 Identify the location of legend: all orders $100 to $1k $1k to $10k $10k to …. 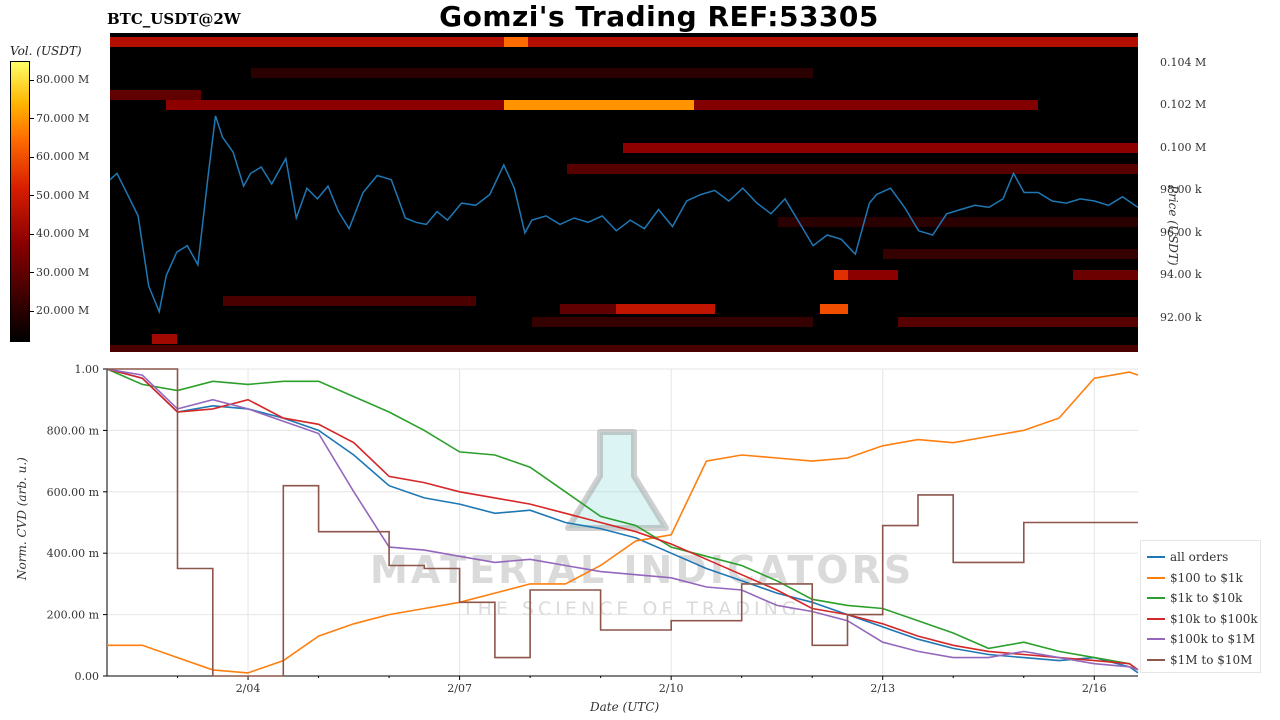
(1200, 606).